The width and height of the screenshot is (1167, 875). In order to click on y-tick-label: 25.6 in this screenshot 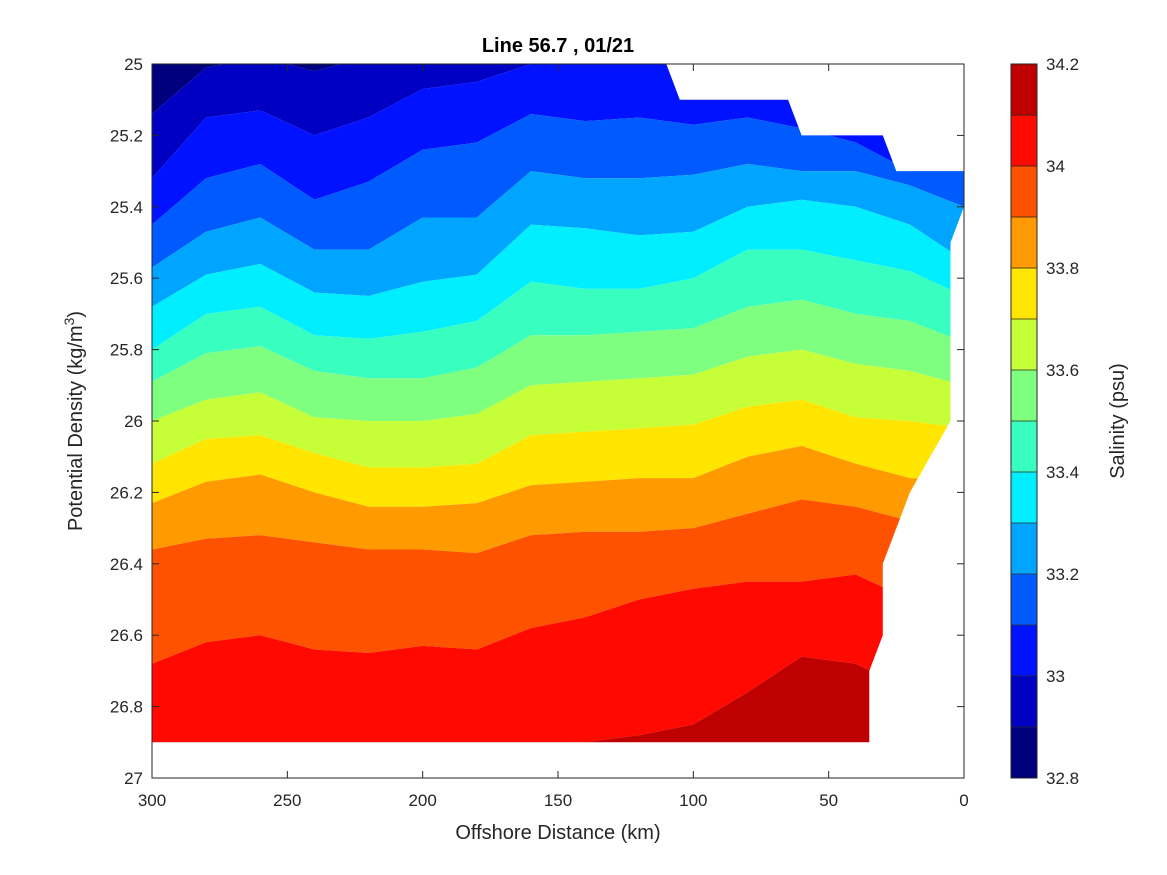, I will do `click(126, 278)`.